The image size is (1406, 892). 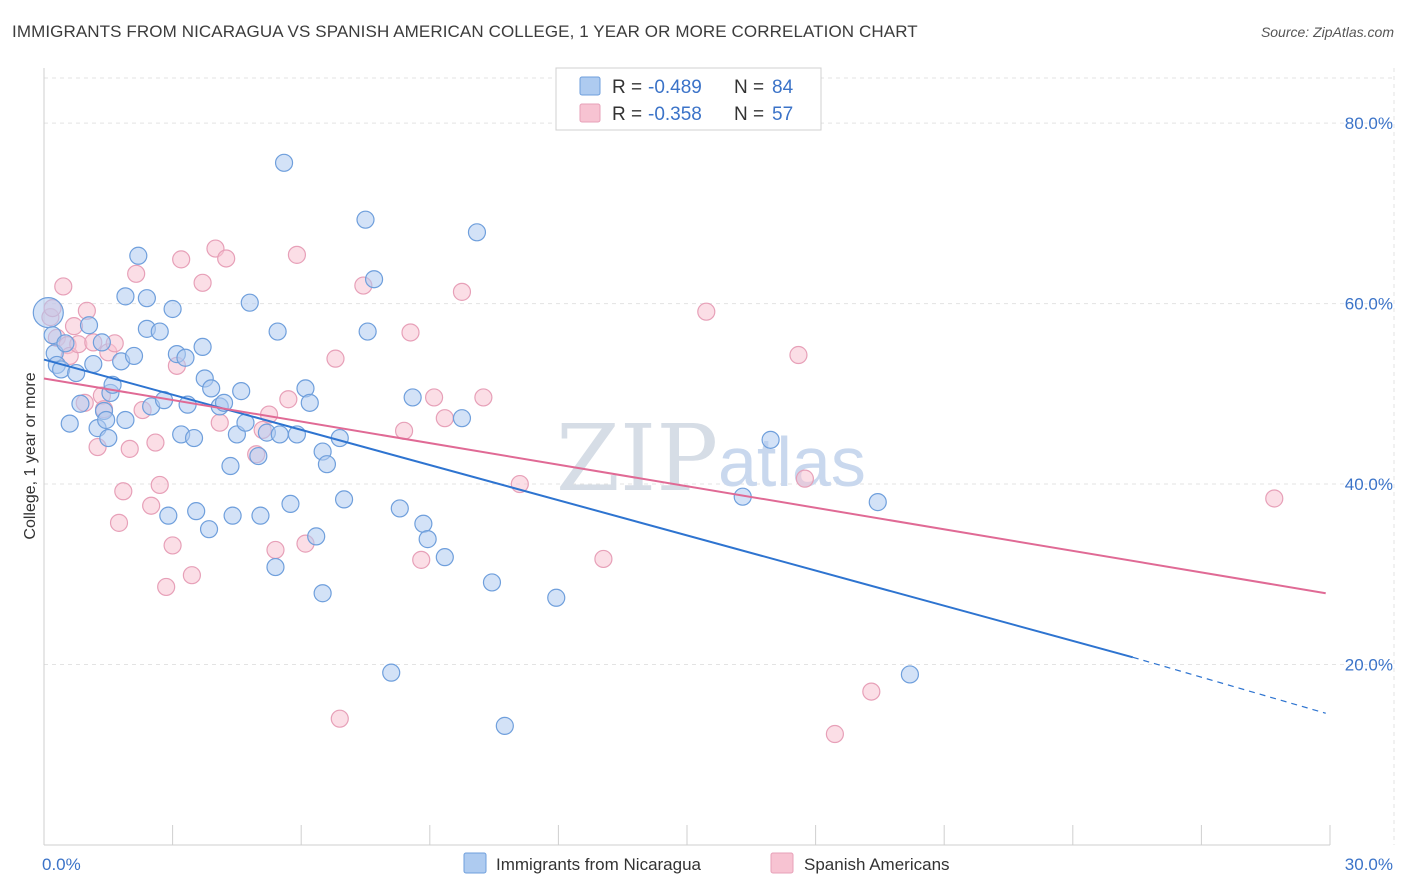 I want to click on watermark: ZIP atlas, so click(x=711, y=458).